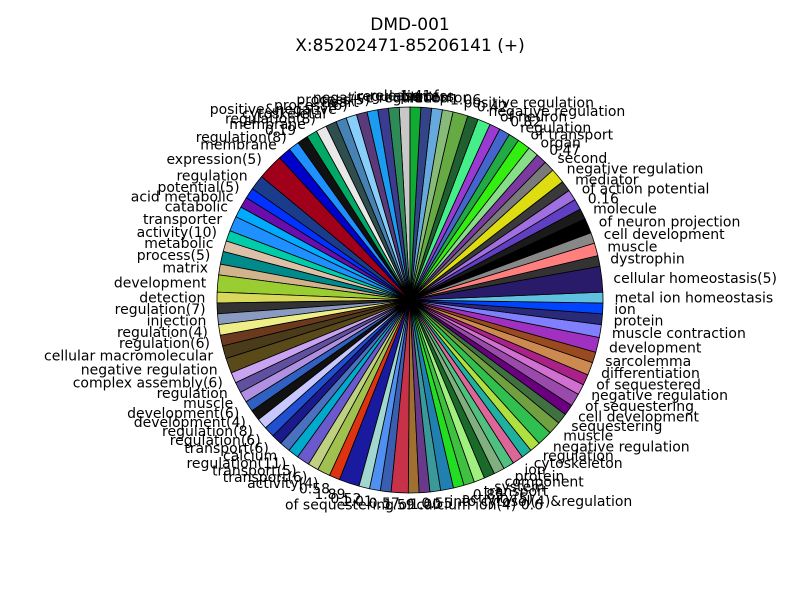  What do you see at coordinates (635, 169) in the screenshot?
I see `pie-label-86: negative regulation` at bounding box center [635, 169].